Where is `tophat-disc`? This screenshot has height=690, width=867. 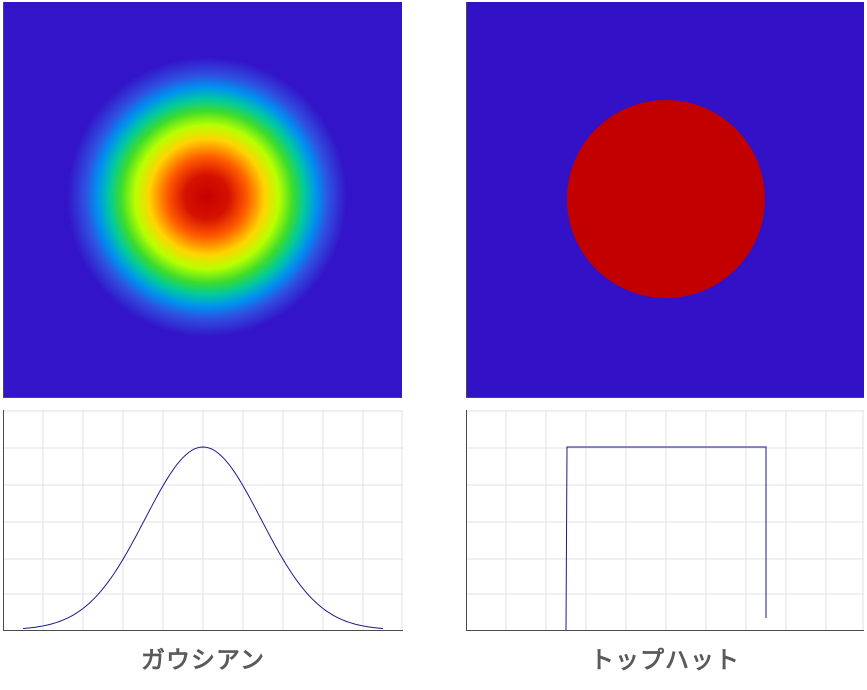
tophat-disc is located at coordinates (666, 199).